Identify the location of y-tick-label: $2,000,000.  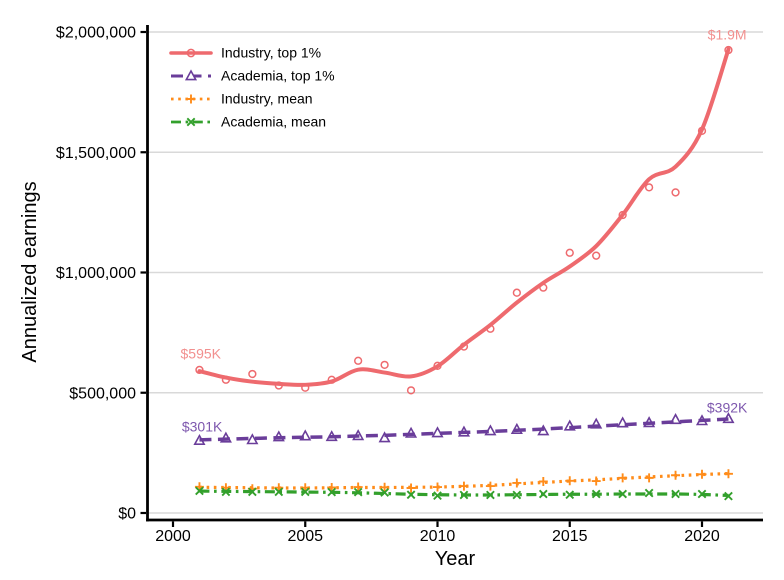
(96, 33).